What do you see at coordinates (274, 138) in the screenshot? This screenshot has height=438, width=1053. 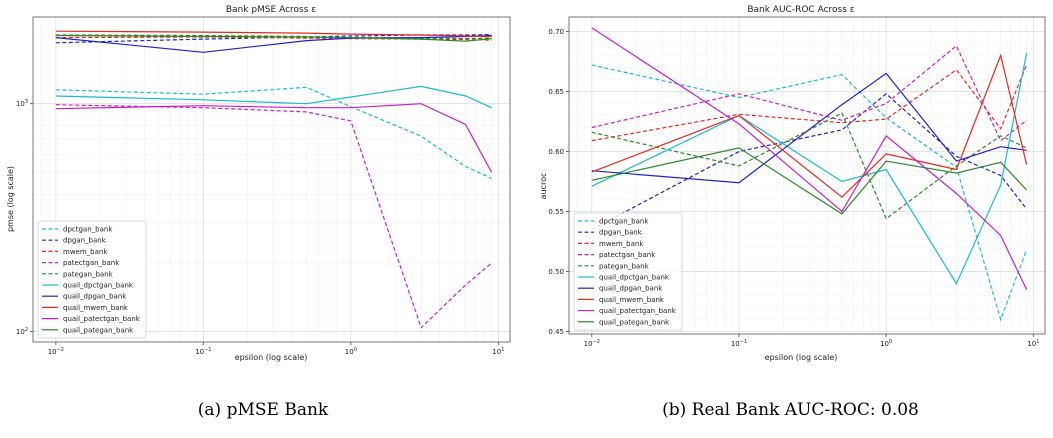 I see `series-line-quail-patectgan-bank` at bounding box center [274, 138].